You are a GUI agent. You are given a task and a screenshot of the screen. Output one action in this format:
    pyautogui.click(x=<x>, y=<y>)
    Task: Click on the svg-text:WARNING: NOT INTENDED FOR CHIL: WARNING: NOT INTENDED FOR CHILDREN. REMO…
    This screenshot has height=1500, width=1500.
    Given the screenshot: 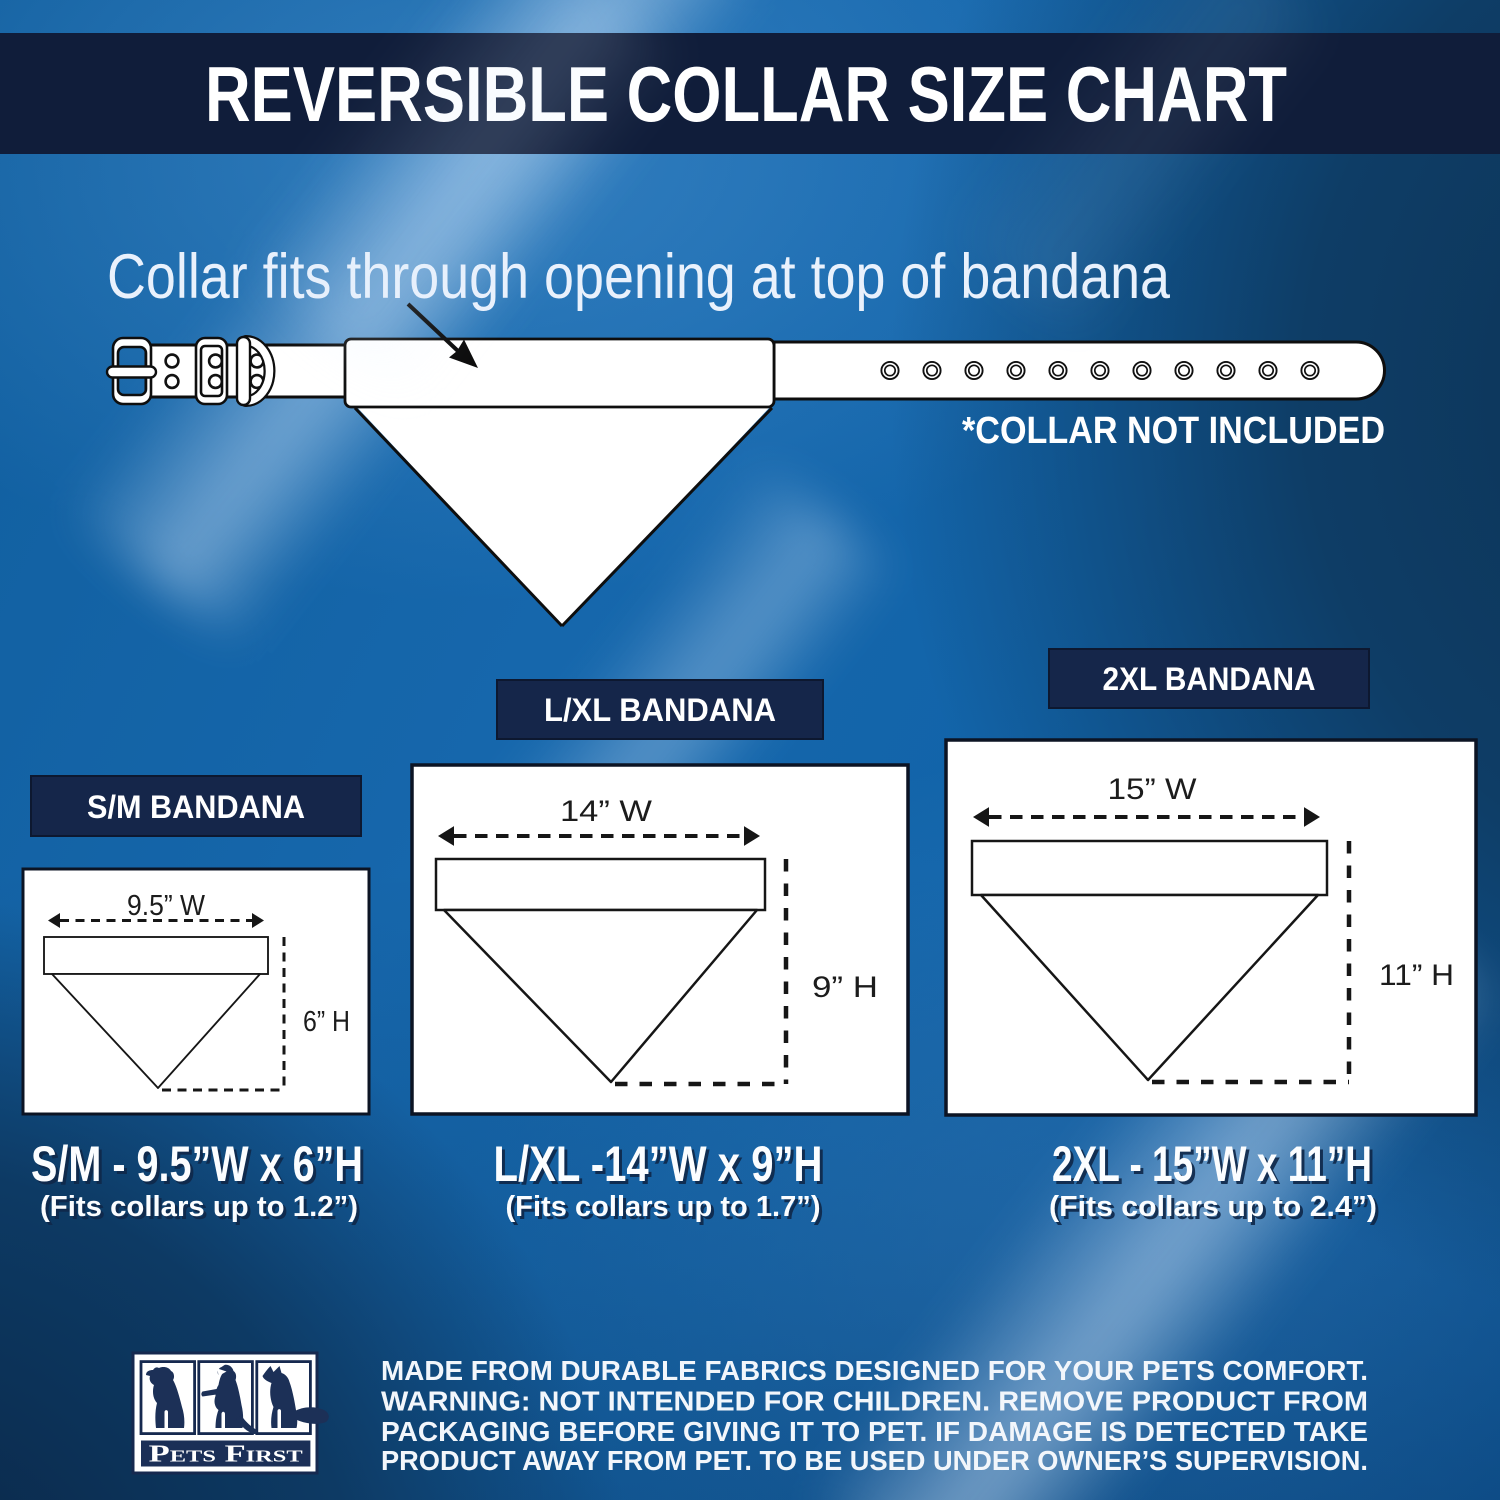 What is the action you would take?
    pyautogui.click(x=874, y=1401)
    